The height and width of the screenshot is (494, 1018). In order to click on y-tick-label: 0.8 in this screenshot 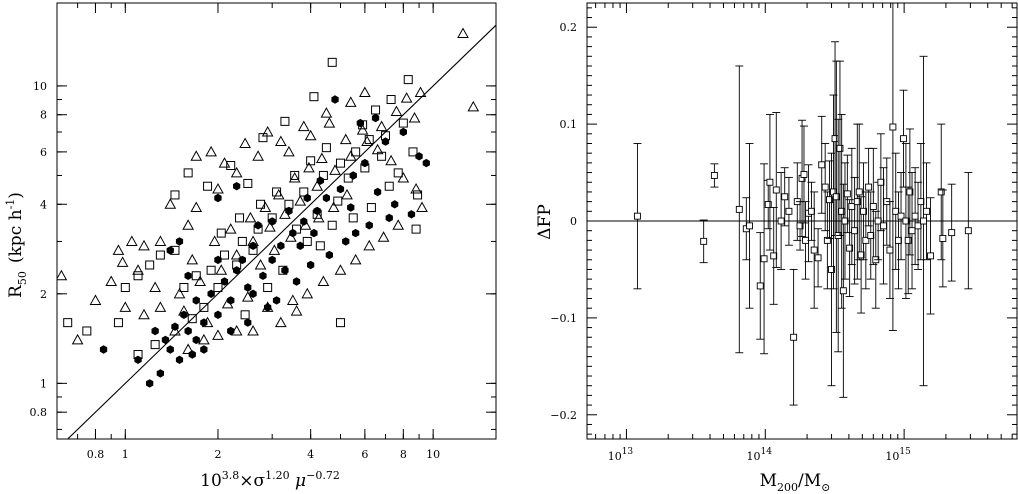, I will do `click(39, 412)`.